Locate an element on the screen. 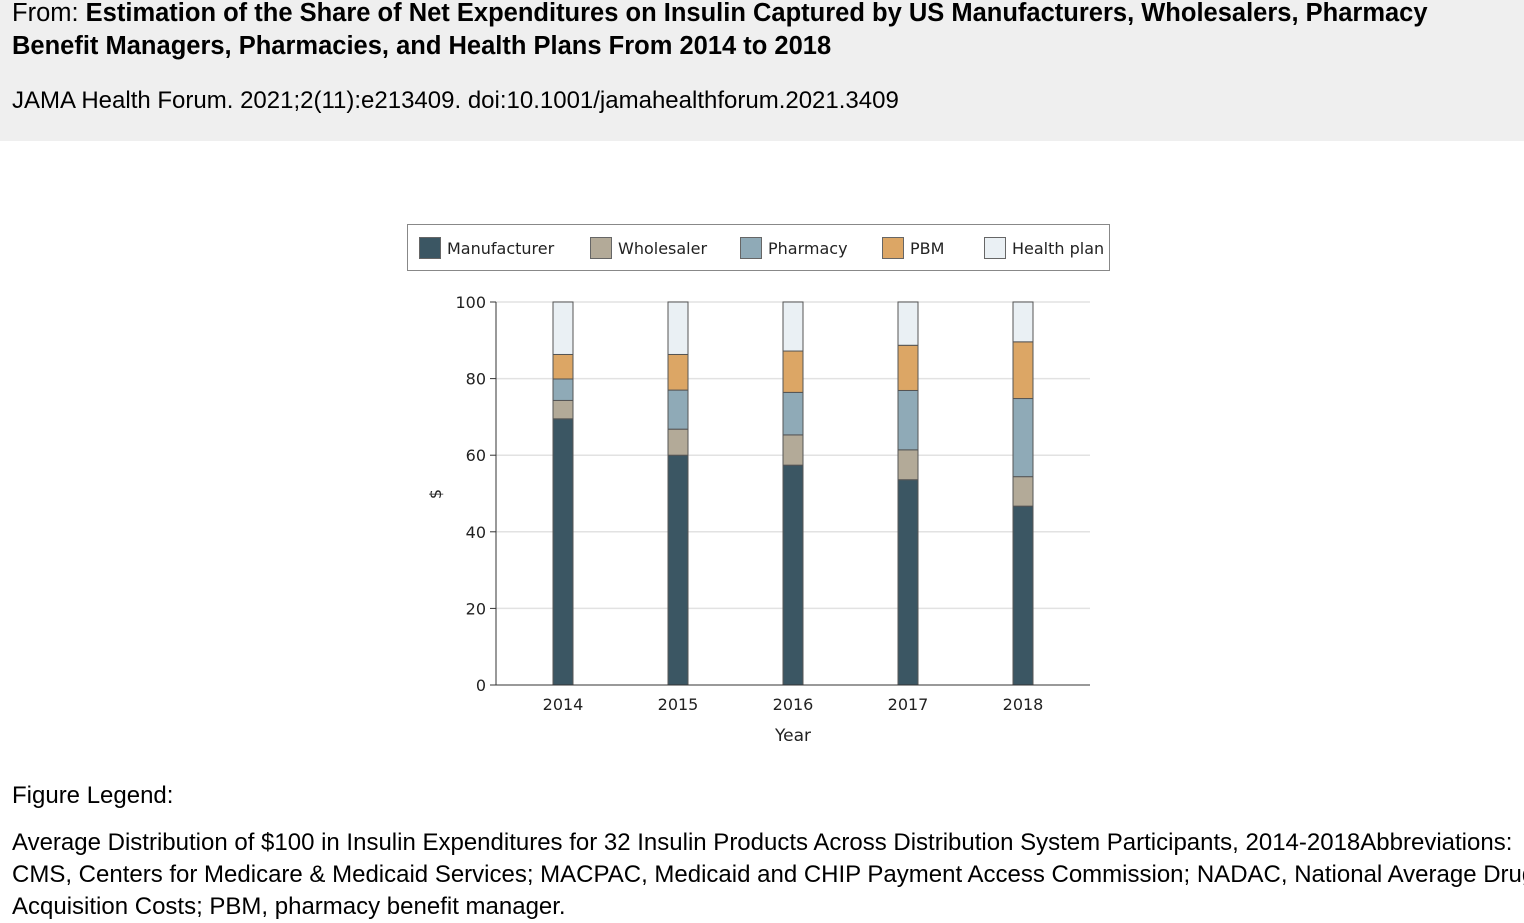  y-tick-label: 80 is located at coordinates (476, 379).